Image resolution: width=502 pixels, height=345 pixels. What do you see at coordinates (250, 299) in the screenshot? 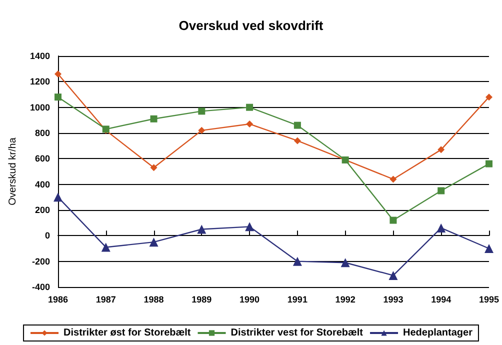
I see `x-tick-label: 1990` at bounding box center [250, 299].